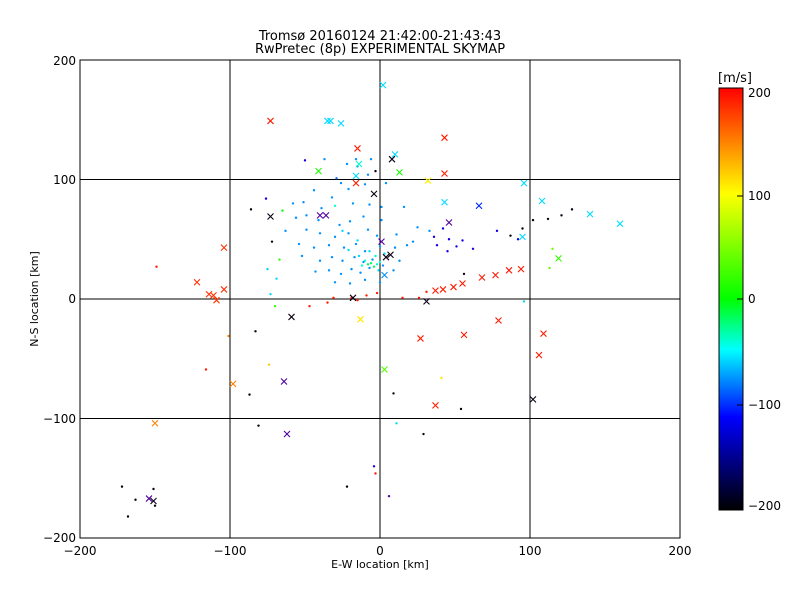 The height and width of the screenshot is (600, 800). I want to click on colorbar-tick-label: −200, so click(764, 506).